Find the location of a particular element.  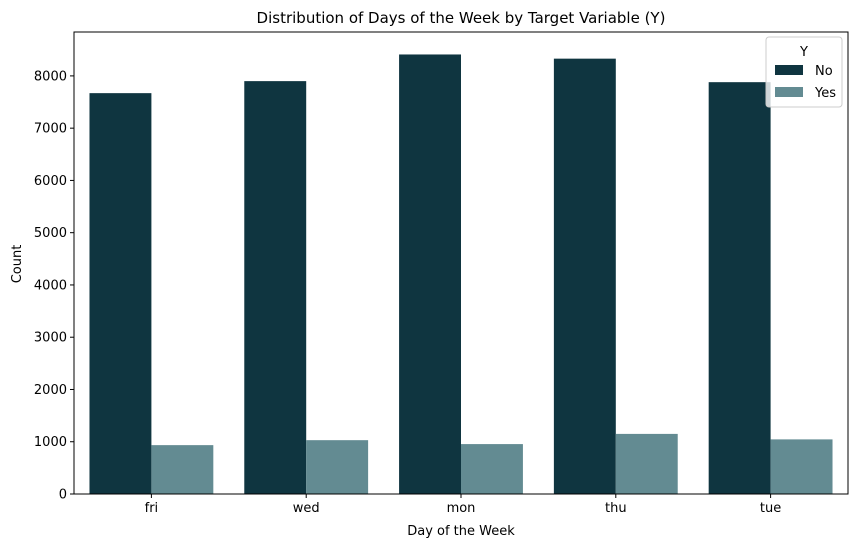

bar-fri-yes is located at coordinates (182, 469).